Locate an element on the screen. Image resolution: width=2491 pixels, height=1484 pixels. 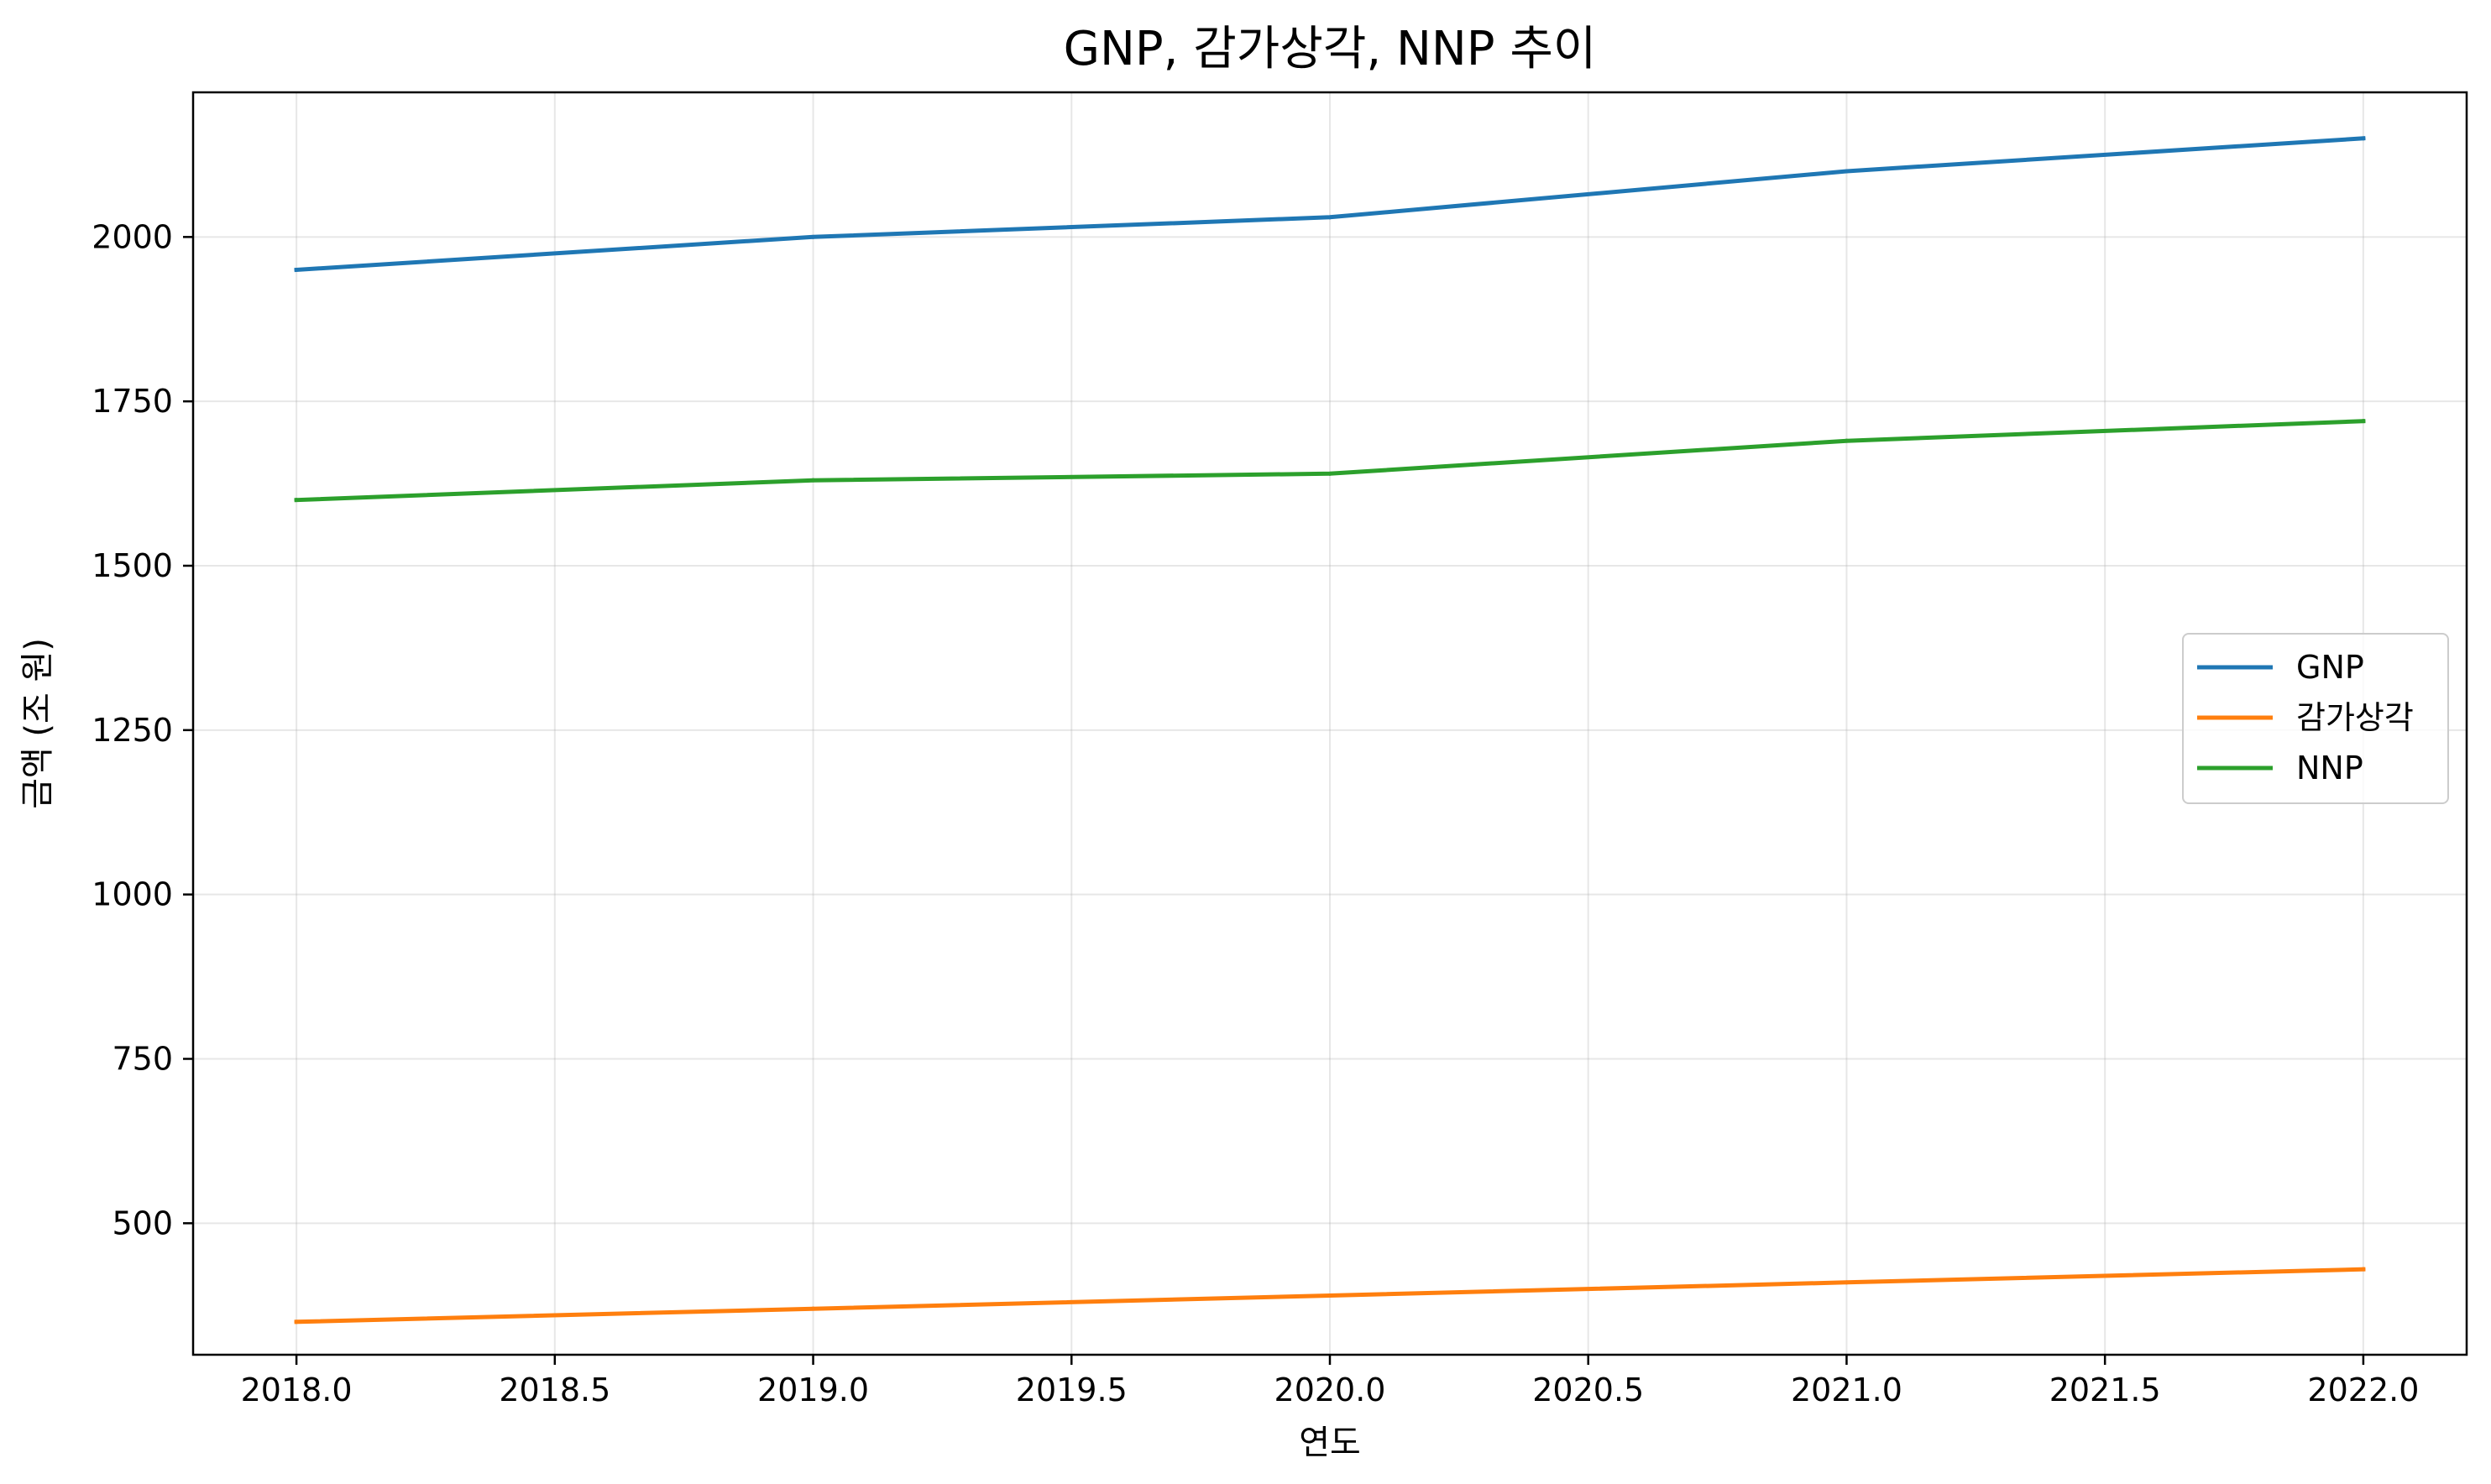
x-tick-label: 2020.0 is located at coordinates (1330, 1390).